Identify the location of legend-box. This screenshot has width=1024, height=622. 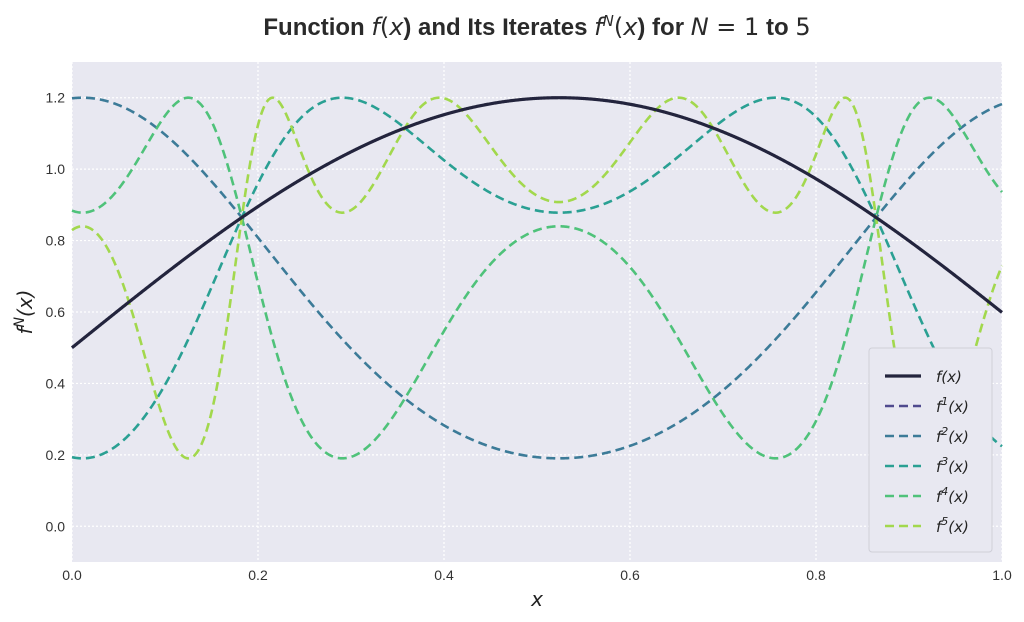
(930, 450).